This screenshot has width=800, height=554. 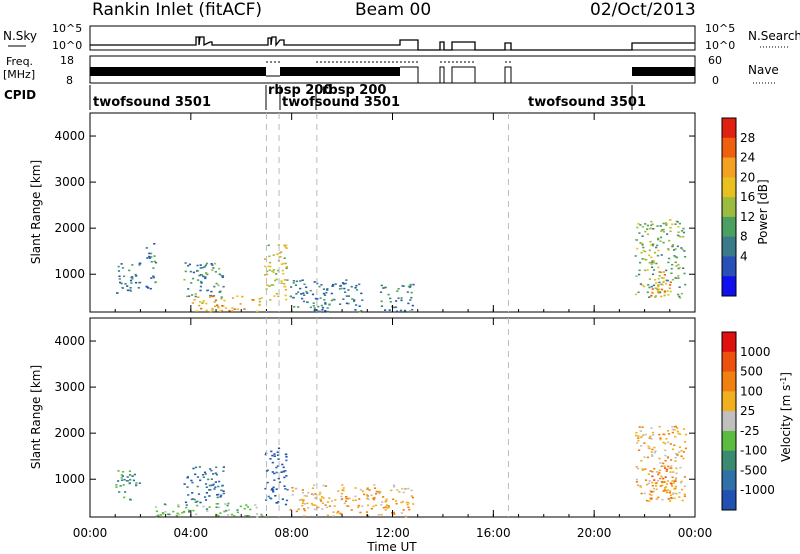 What do you see at coordinates (354, 90) in the screenshot?
I see `cpid-seg-3: rbsp 200` at bounding box center [354, 90].